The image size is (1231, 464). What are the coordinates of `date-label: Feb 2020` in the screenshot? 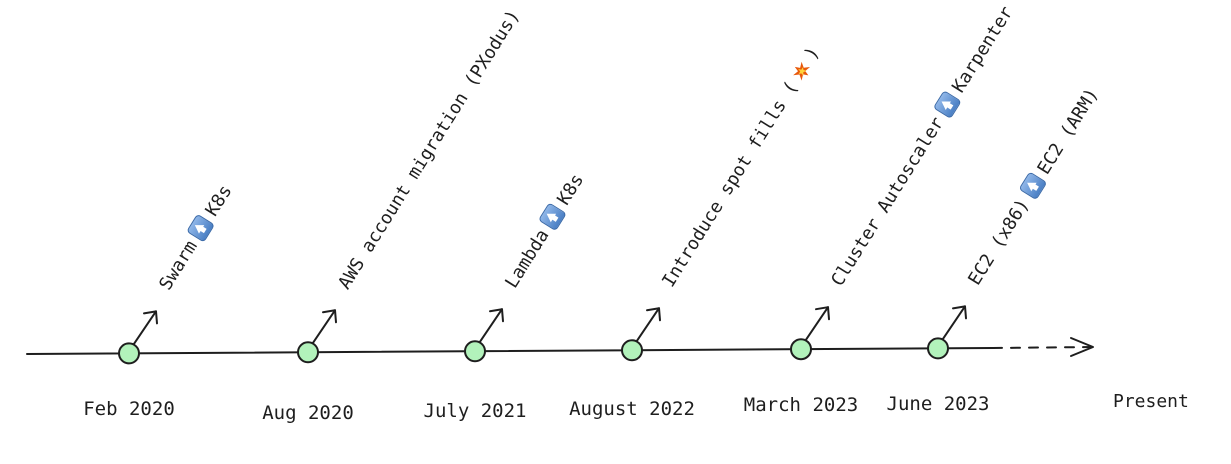 It's located at (129, 409).